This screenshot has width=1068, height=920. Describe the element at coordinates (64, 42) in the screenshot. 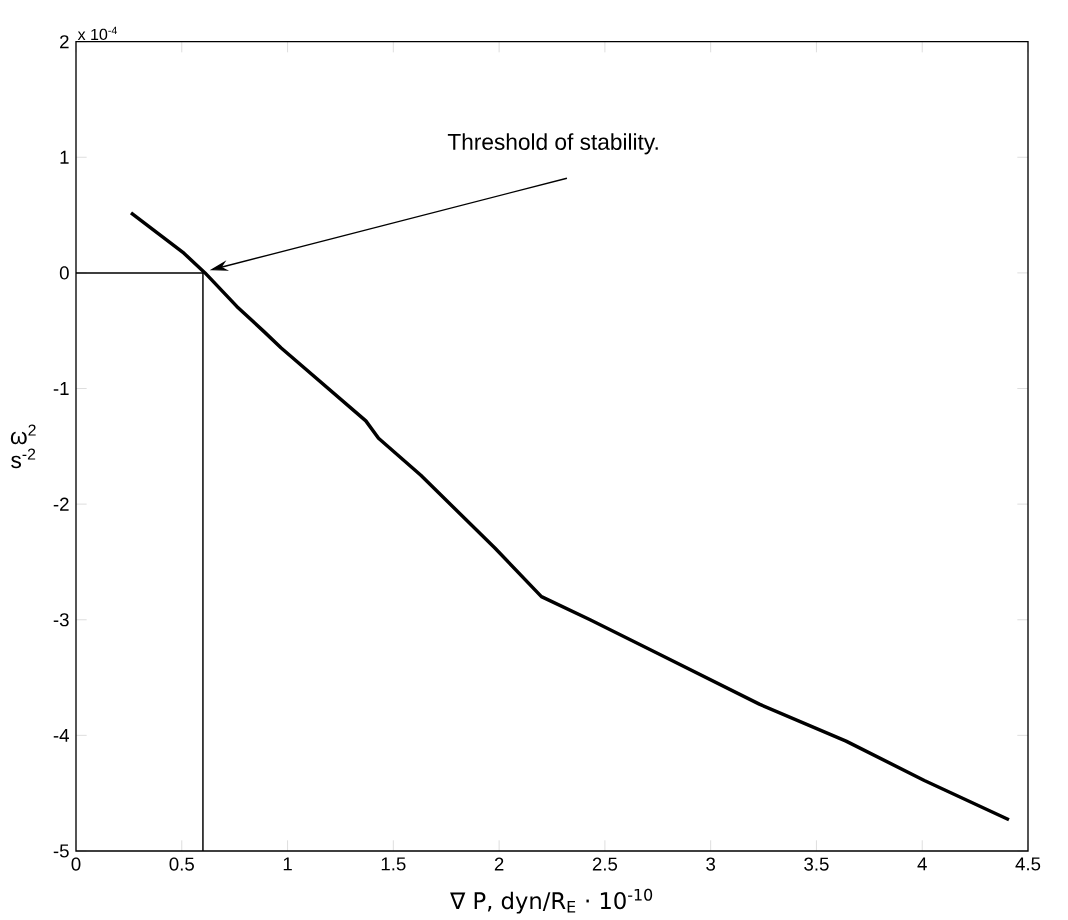

I see `y-tick-label: 2` at that location.